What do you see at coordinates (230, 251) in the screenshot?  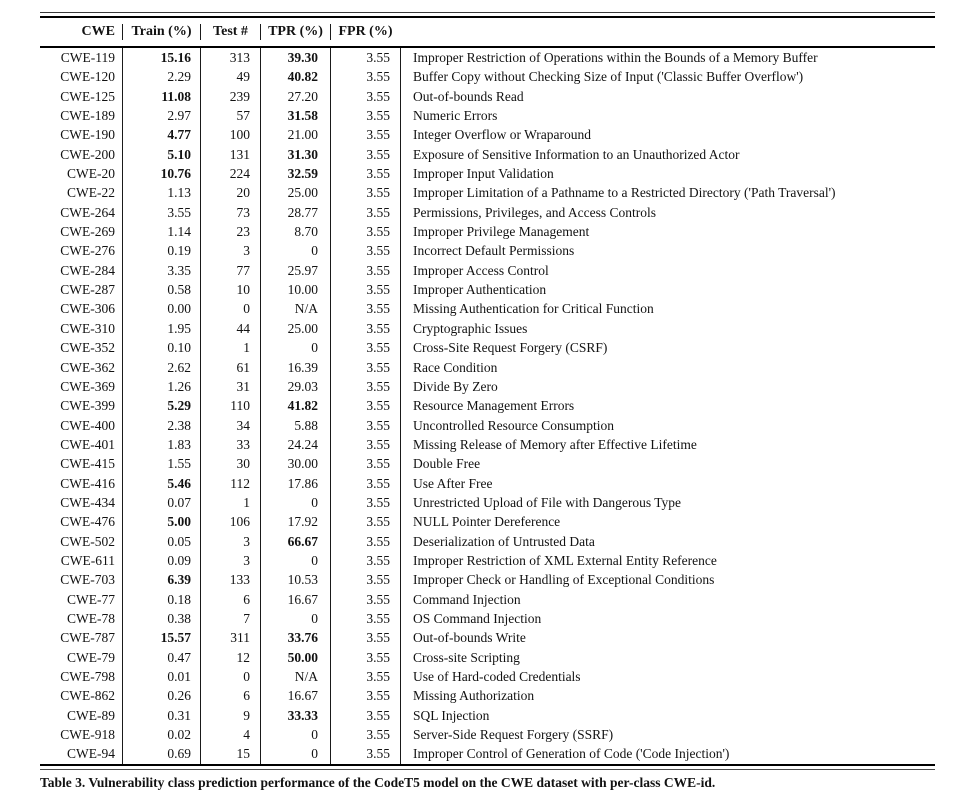 I see `test-cell: 3` at bounding box center [230, 251].